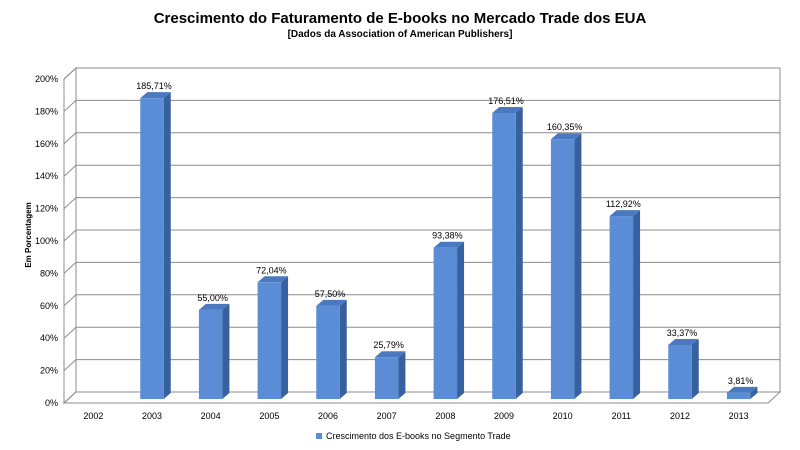 The height and width of the screenshot is (450, 800). Describe the element at coordinates (388, 345) in the screenshot. I see `data-label: 25,79%` at that location.